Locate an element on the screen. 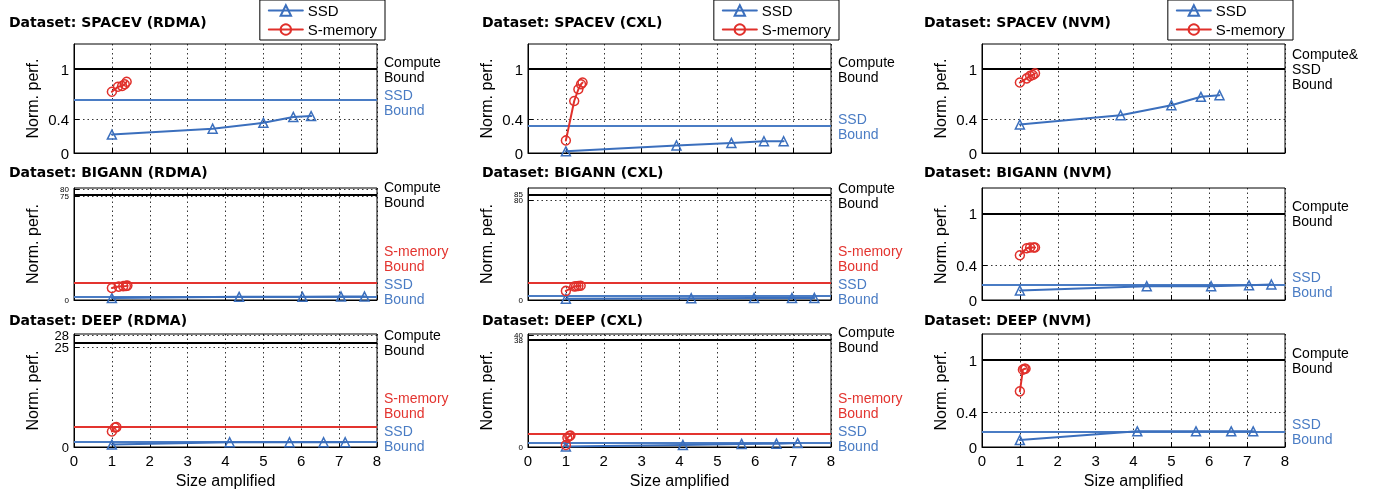  chart-title: Dataset: DEEP (CXL) is located at coordinates (562, 320).